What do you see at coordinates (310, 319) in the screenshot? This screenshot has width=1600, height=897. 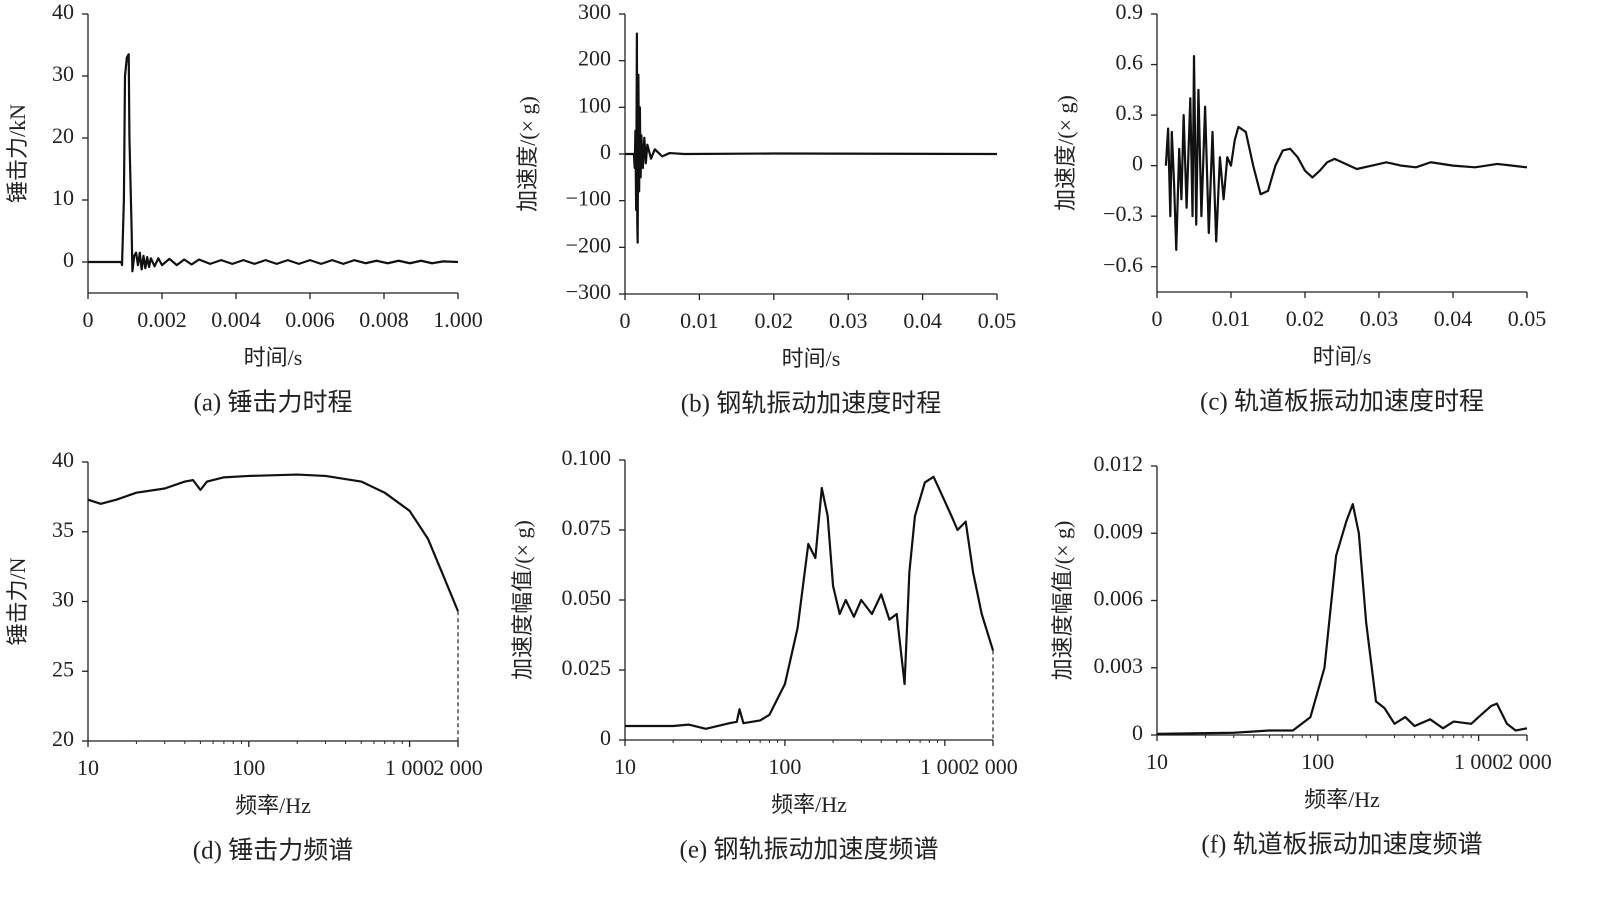 I see `x-tick-label: 0.006` at bounding box center [310, 319].